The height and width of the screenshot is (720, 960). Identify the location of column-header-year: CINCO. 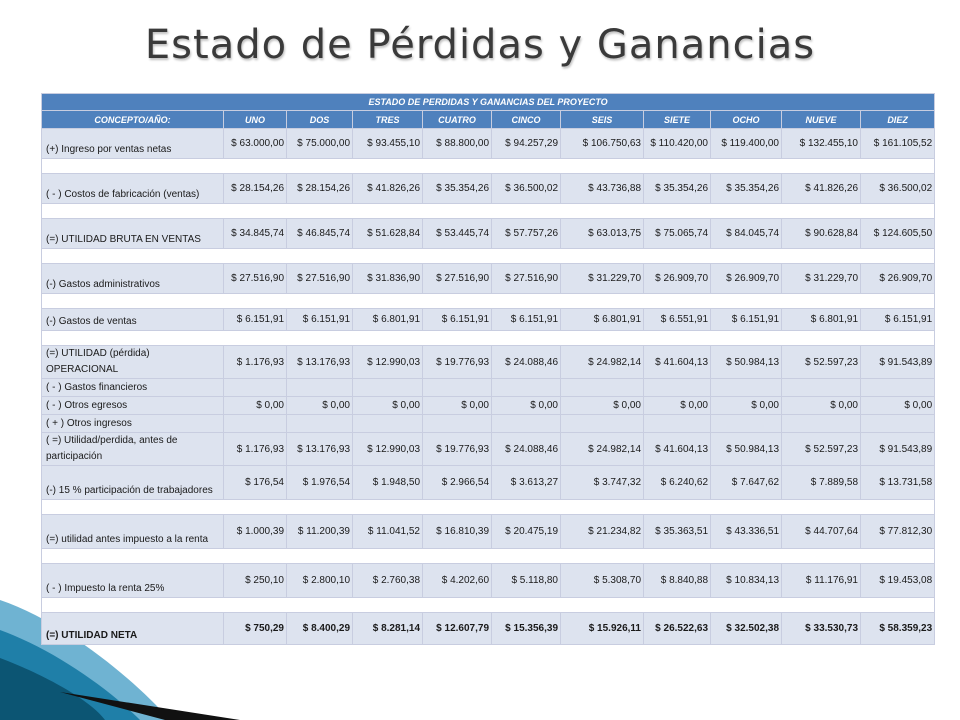
(526, 119).